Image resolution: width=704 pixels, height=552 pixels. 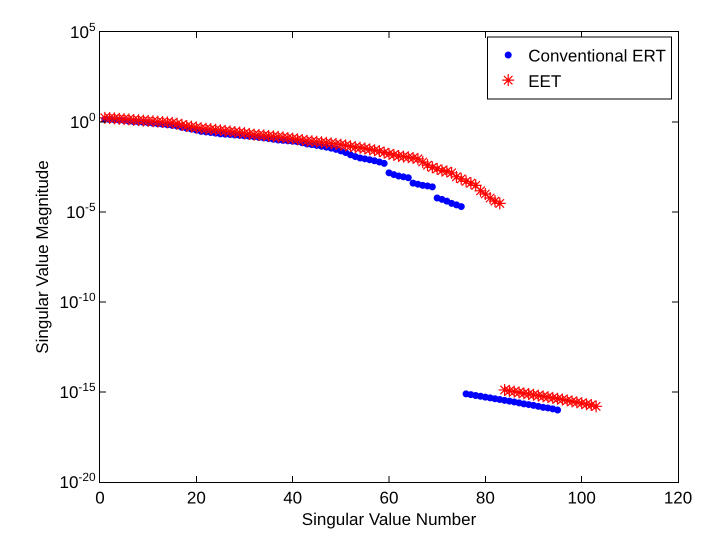 I want to click on x-tick-label: 60, so click(x=389, y=498).